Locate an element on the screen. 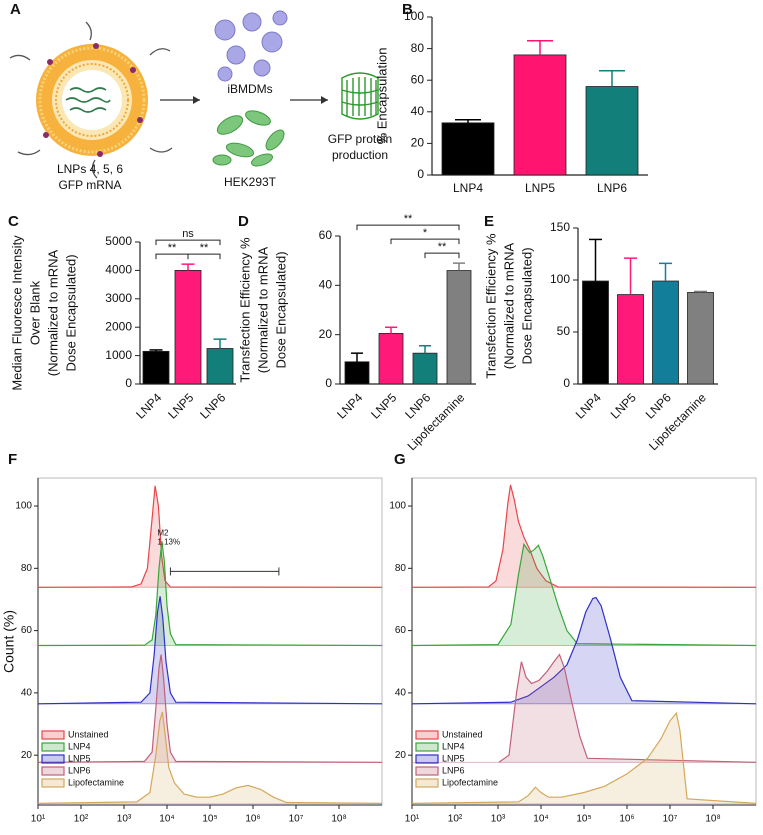  x-tick-label: 10² is located at coordinates (81, 819).